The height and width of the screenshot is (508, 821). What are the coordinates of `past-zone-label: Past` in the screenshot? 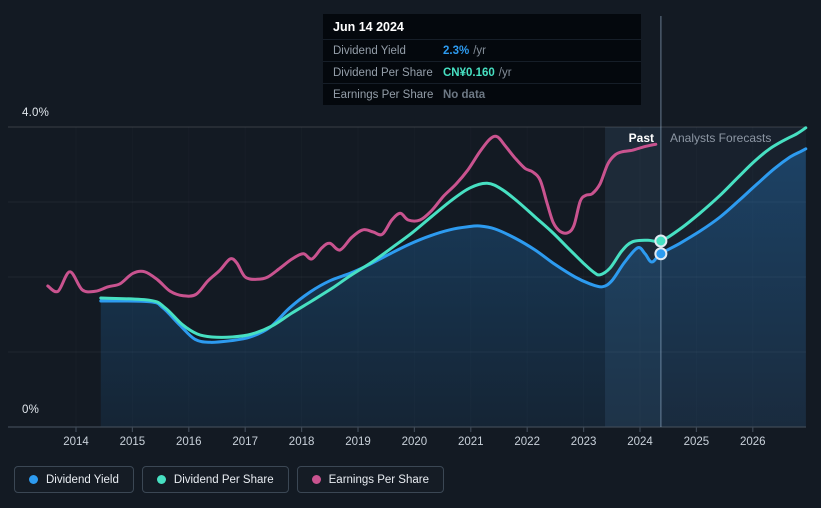 It's located at (641, 138).